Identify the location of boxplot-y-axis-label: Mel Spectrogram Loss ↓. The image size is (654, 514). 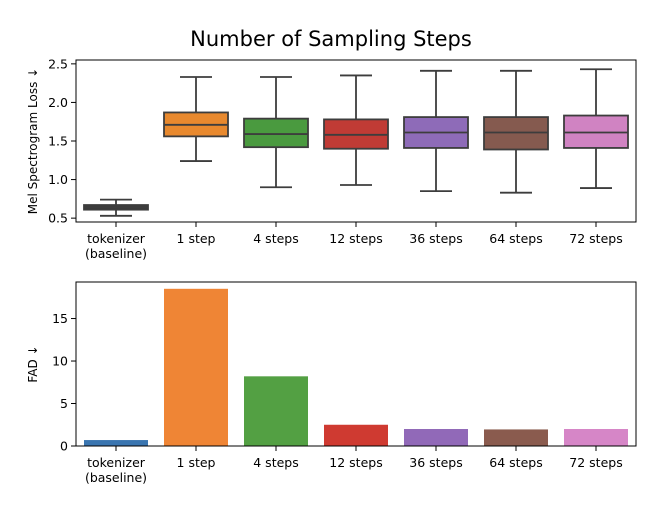
(33, 141).